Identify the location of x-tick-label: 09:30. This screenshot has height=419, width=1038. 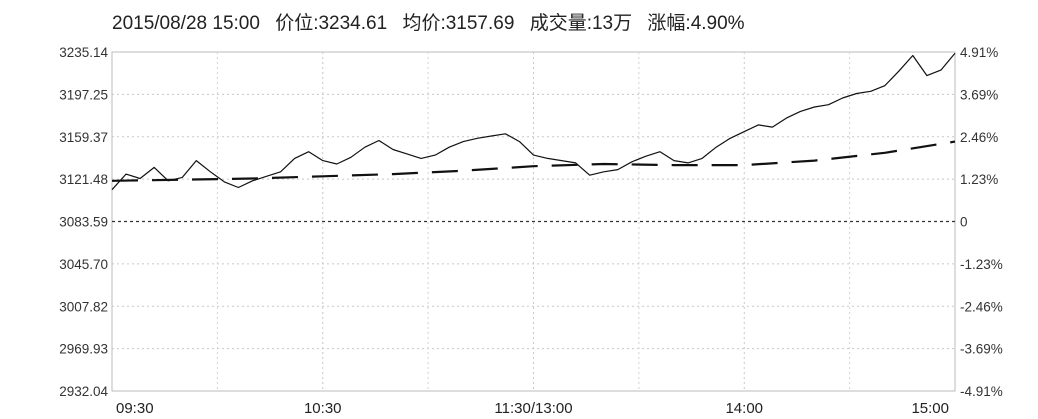
(135, 408).